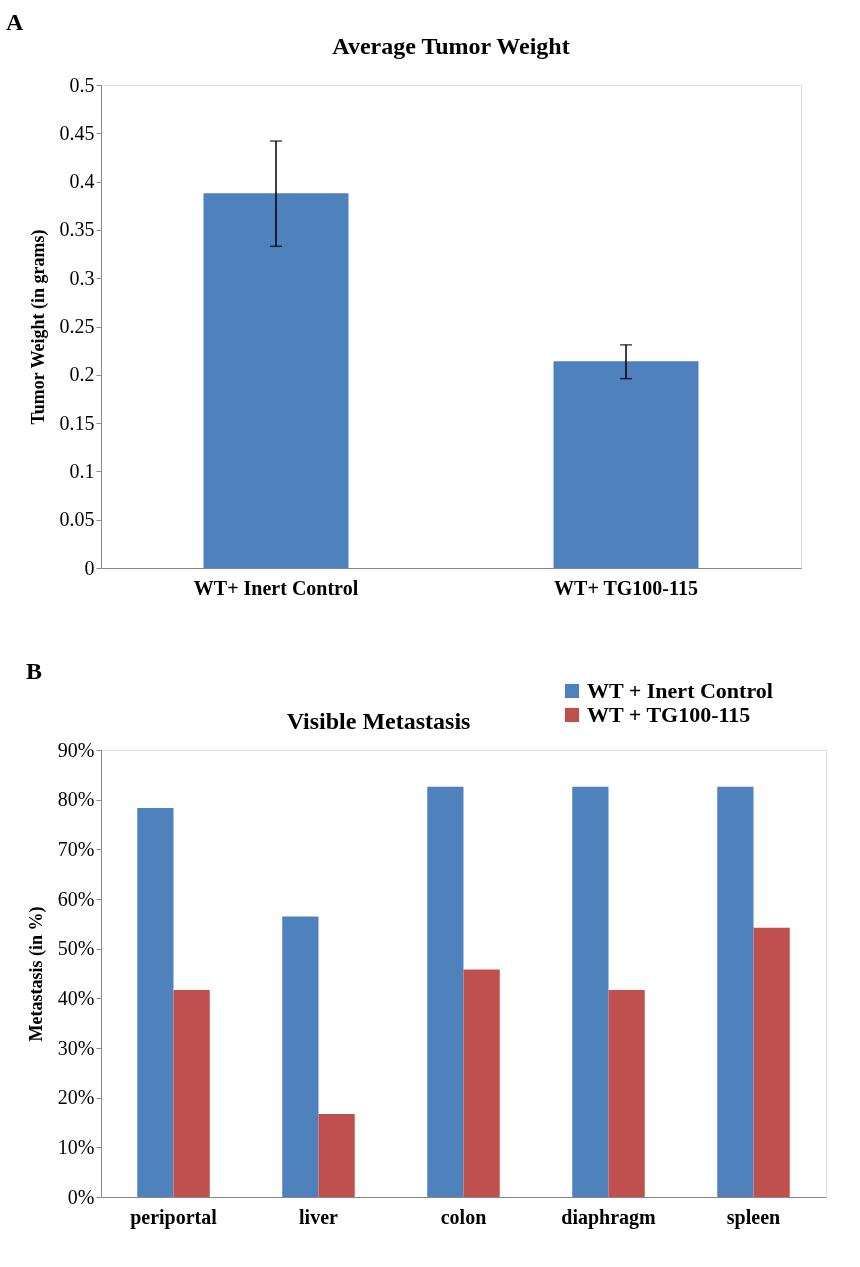  What do you see at coordinates (82, 374) in the screenshot?
I see `y-tick-label: 0.2` at bounding box center [82, 374].